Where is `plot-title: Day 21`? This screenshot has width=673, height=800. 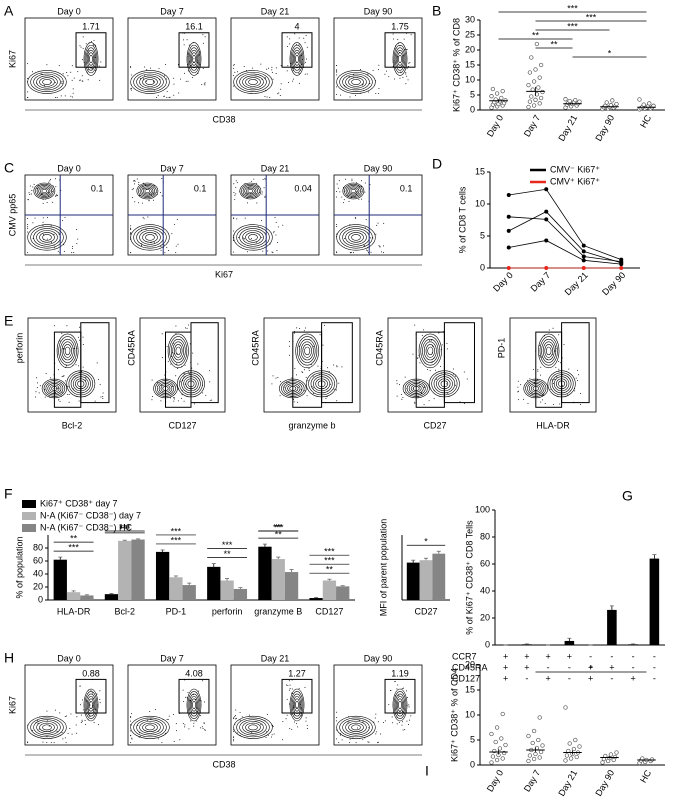 plot-title: Day 21 is located at coordinates (275, 658).